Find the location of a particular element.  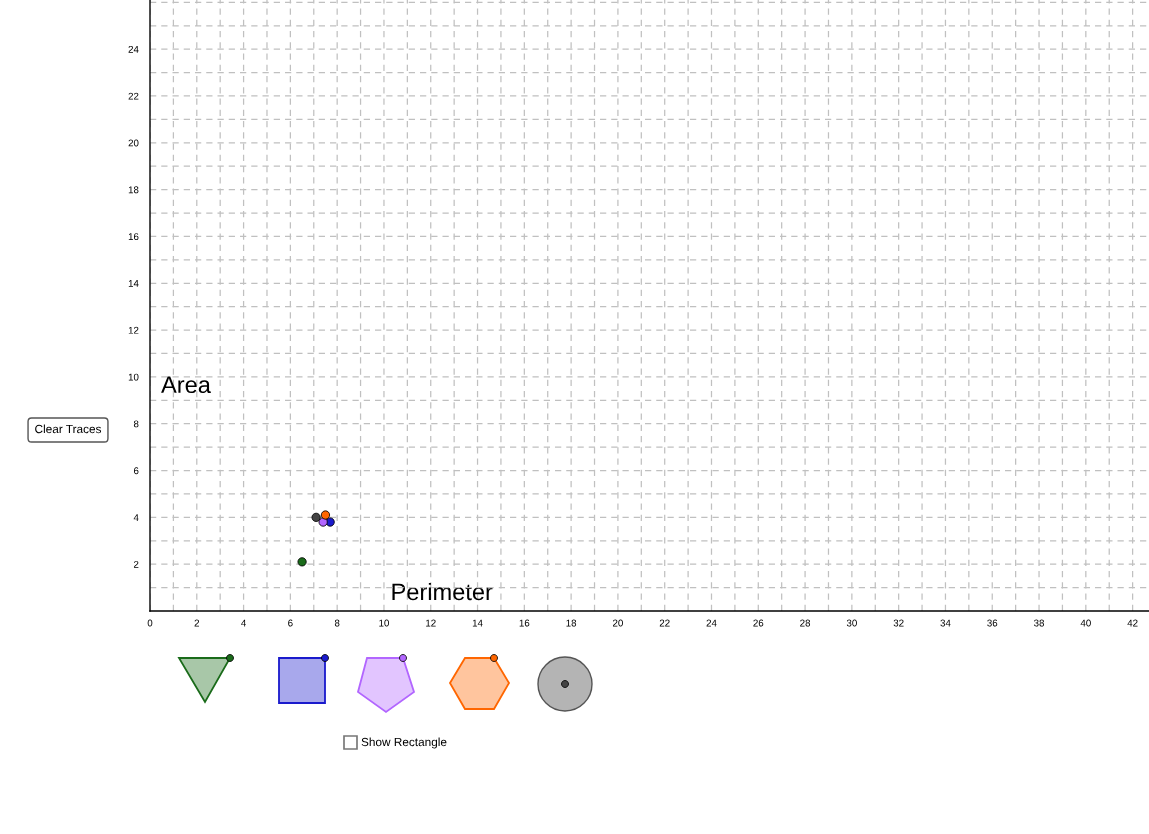

x-tick-label: 24 is located at coordinates (711, 623).